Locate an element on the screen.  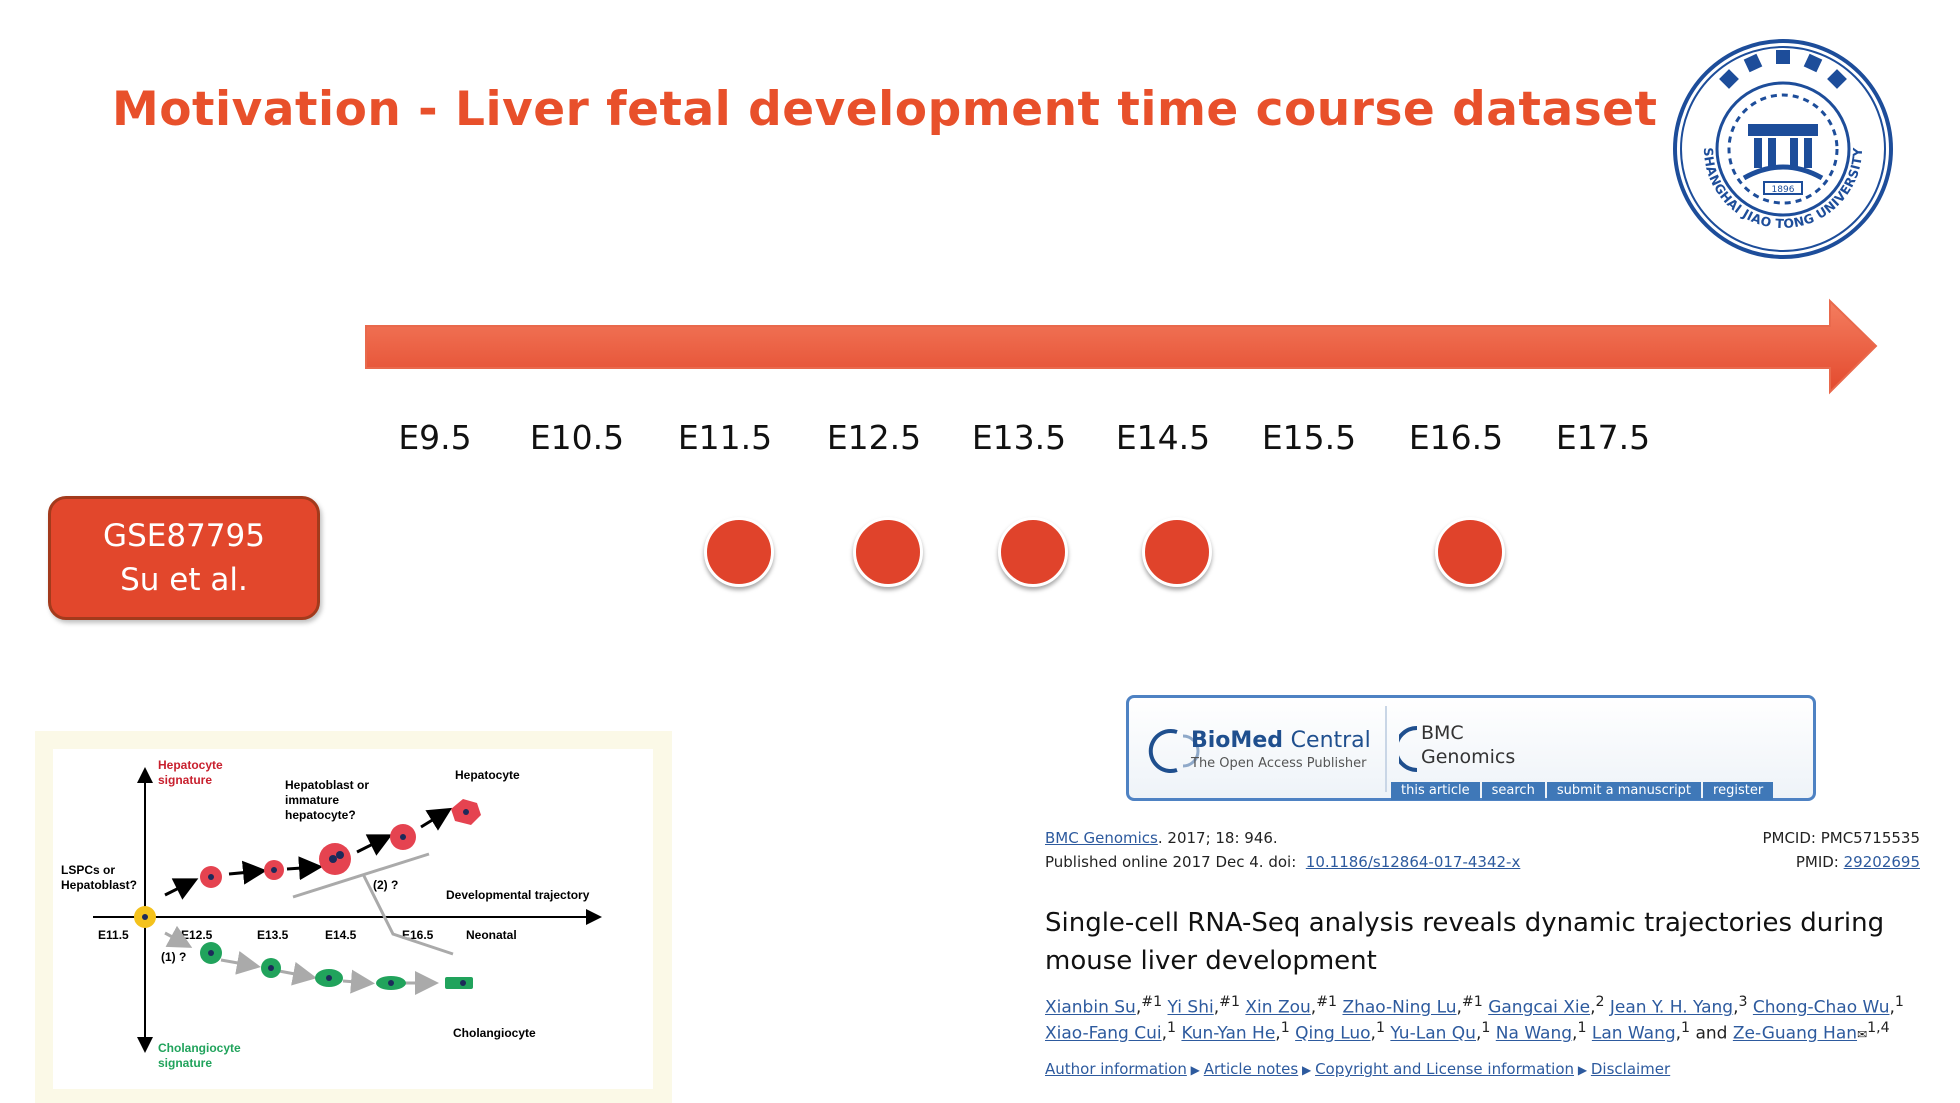
figure-label-hepatoblast_or_immature: Hepatoblast or immature hepatocyte? is located at coordinates (327, 800).